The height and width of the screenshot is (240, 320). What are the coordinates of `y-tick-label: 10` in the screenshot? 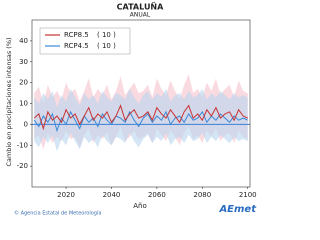 It's located at (23, 104).